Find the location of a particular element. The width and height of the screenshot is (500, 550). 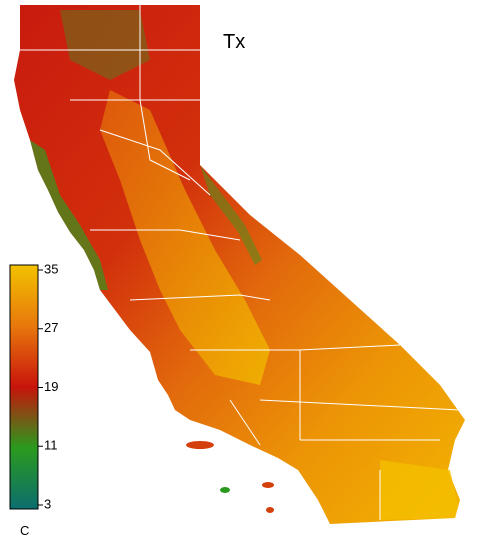

colorbar-tick-label: 27 is located at coordinates (51, 327).